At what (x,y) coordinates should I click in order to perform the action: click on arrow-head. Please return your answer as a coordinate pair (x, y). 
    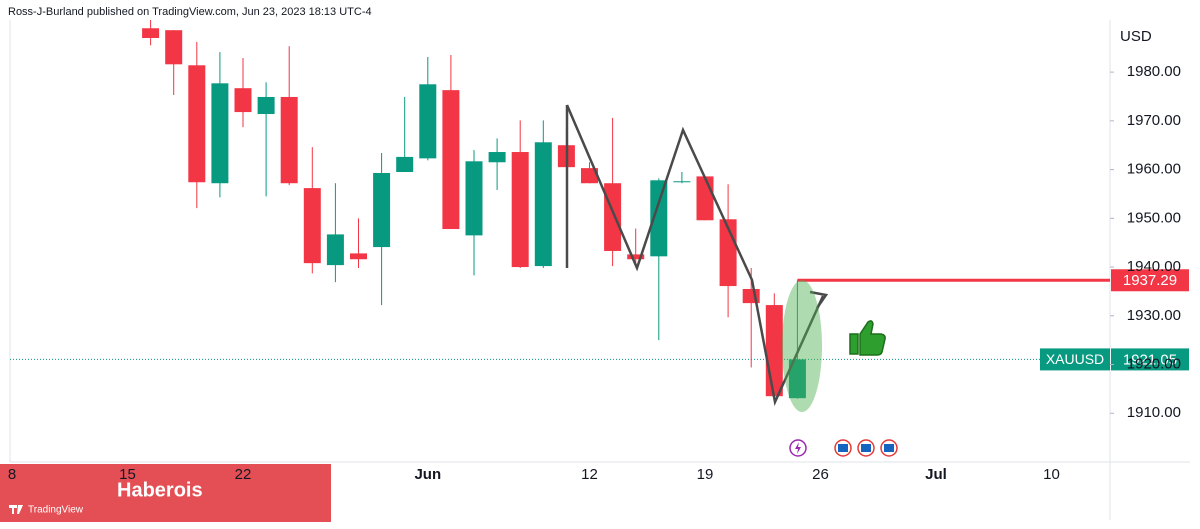
    Looking at the image, I should click on (819, 299).